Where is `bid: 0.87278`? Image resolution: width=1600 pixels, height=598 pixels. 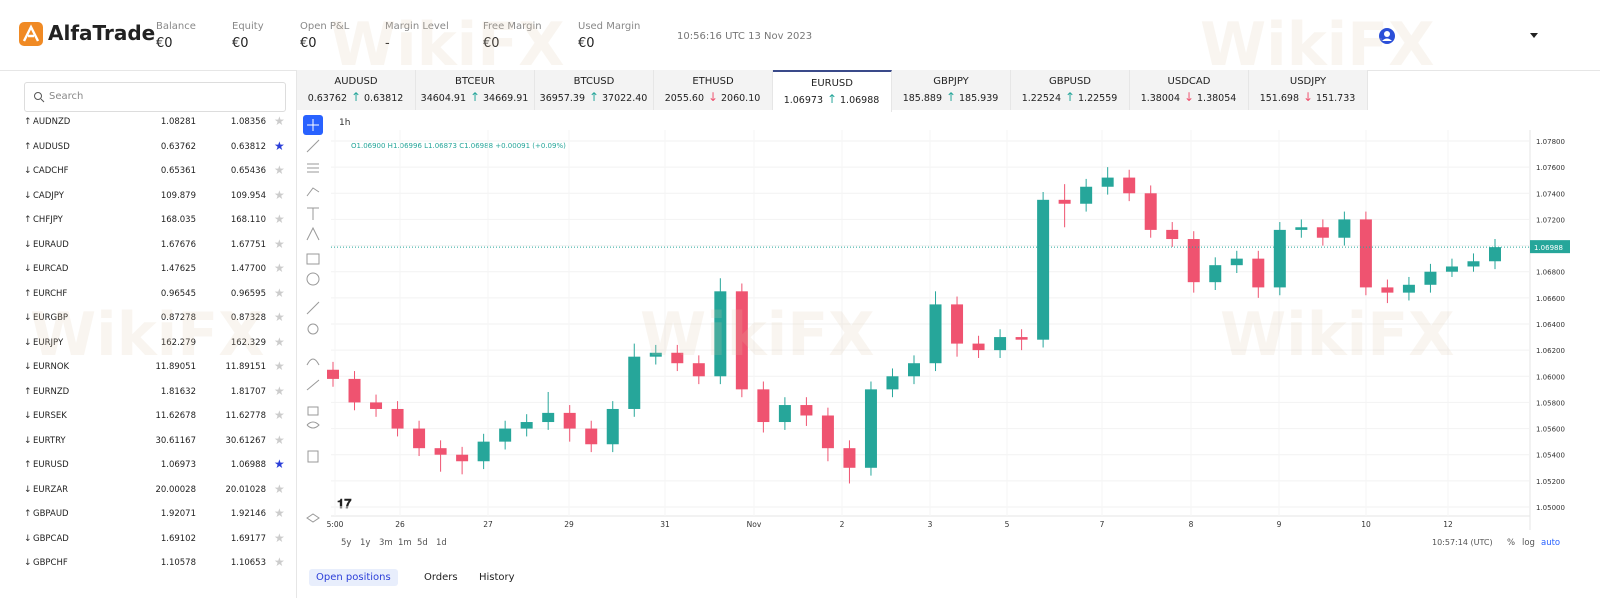
bid: 0.87278 is located at coordinates (178, 318).